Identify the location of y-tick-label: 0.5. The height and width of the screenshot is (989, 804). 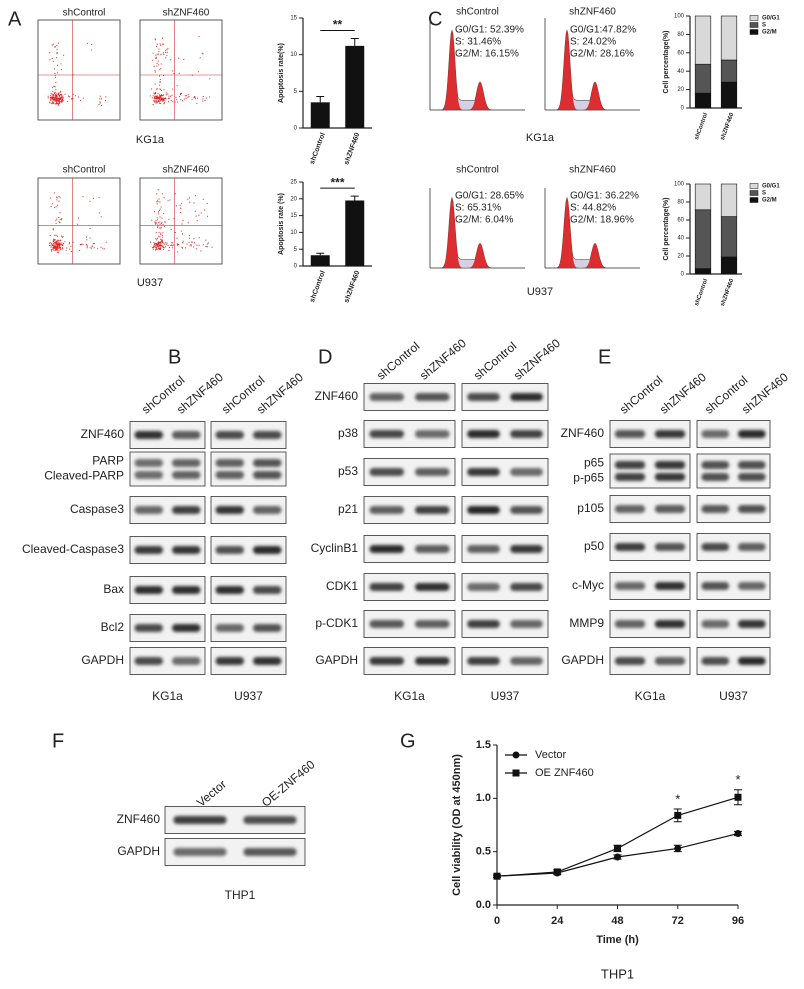
(483, 852).